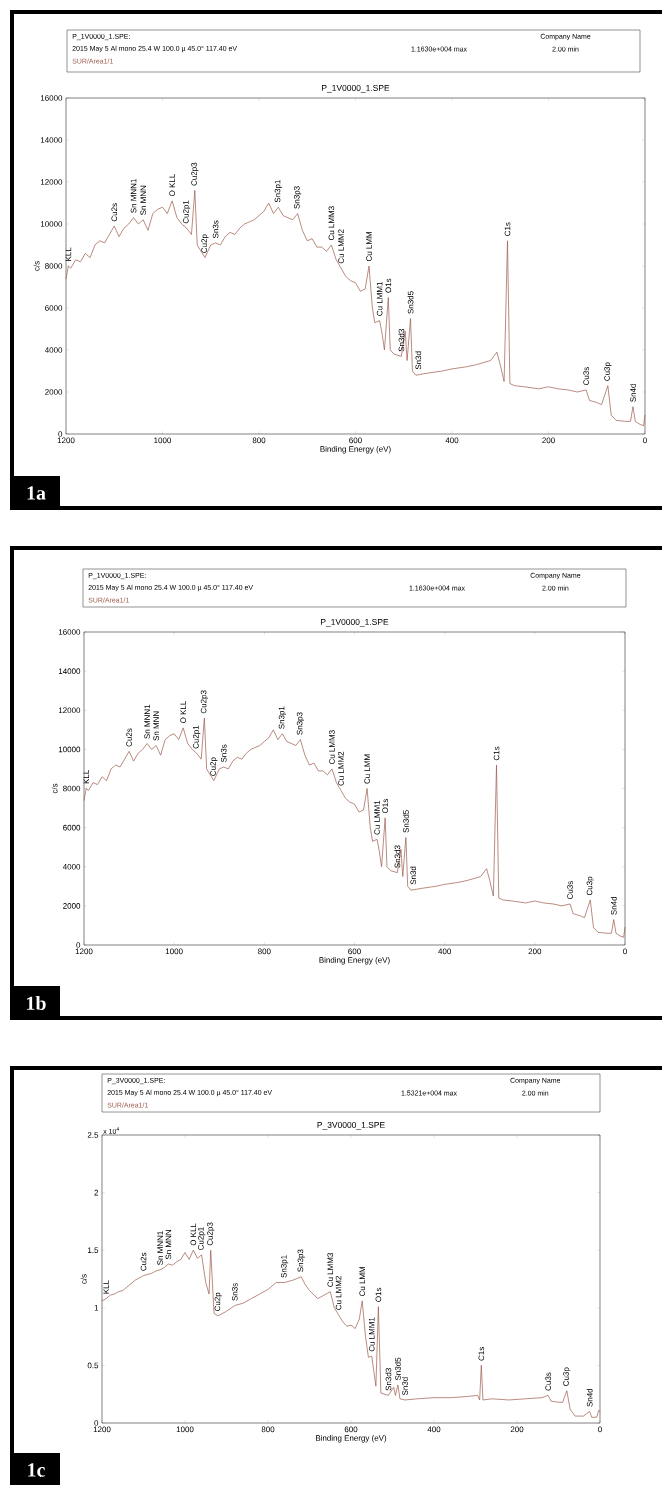  What do you see at coordinates (36, 1003) in the screenshot?
I see `text: 1b` at bounding box center [36, 1003].